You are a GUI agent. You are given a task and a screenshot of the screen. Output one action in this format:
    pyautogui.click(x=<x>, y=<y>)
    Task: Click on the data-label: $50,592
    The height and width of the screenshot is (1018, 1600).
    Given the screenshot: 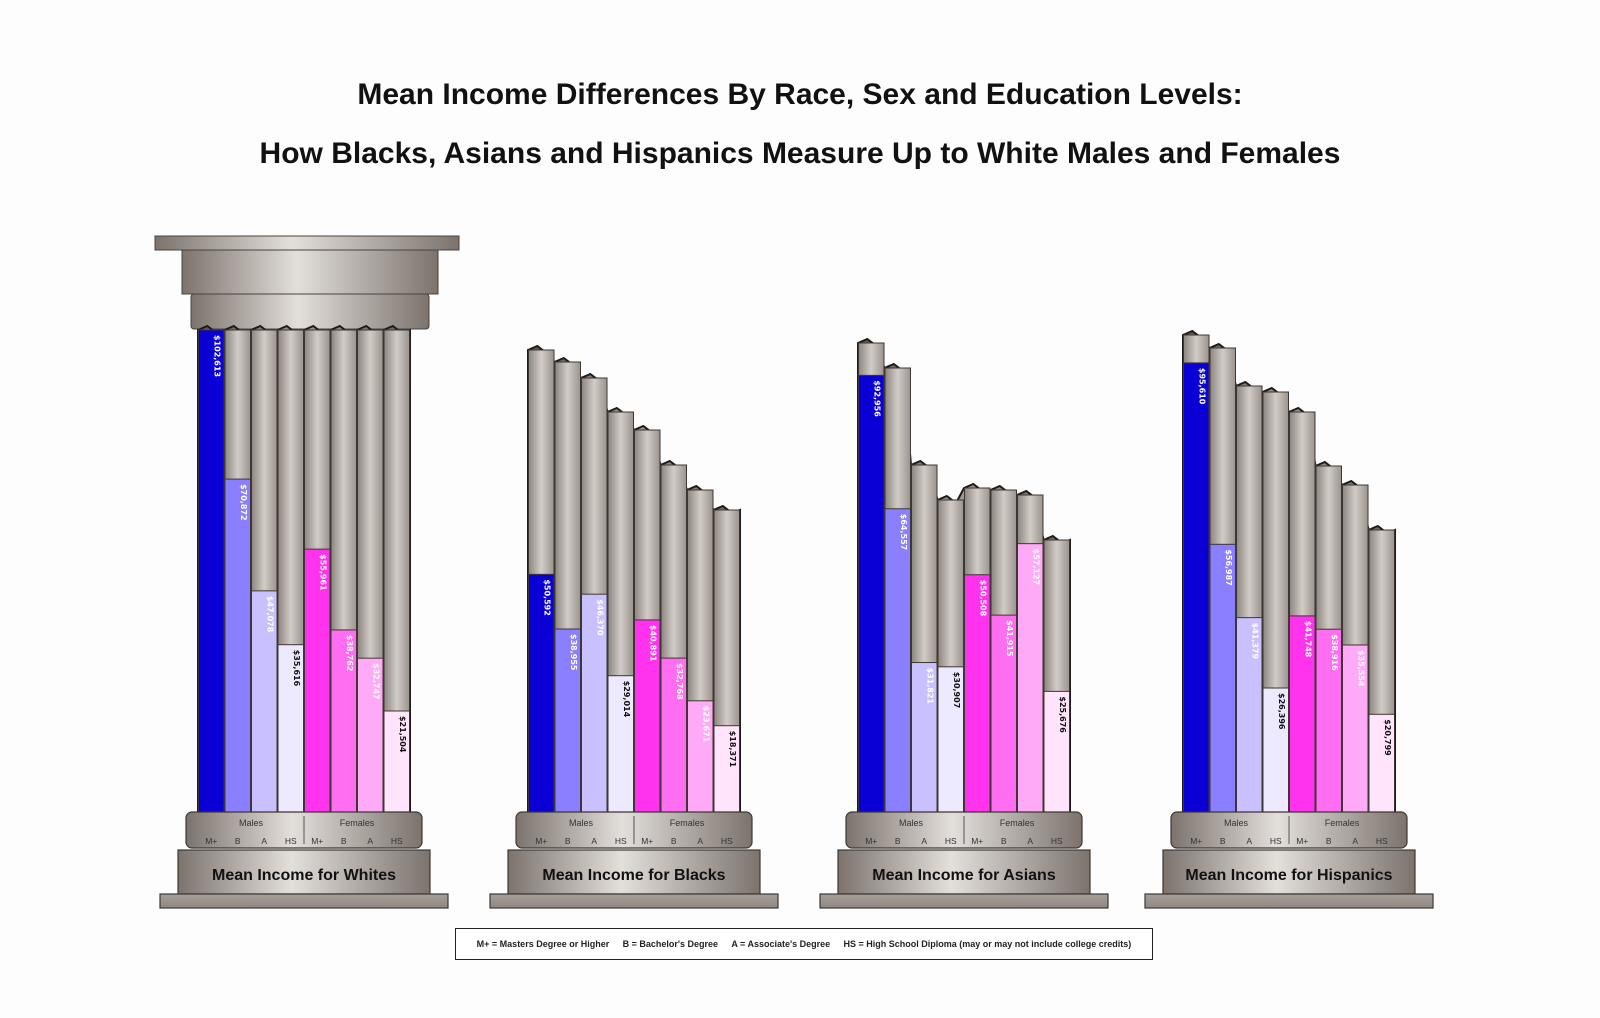 What is the action you would take?
    pyautogui.click(x=546, y=597)
    